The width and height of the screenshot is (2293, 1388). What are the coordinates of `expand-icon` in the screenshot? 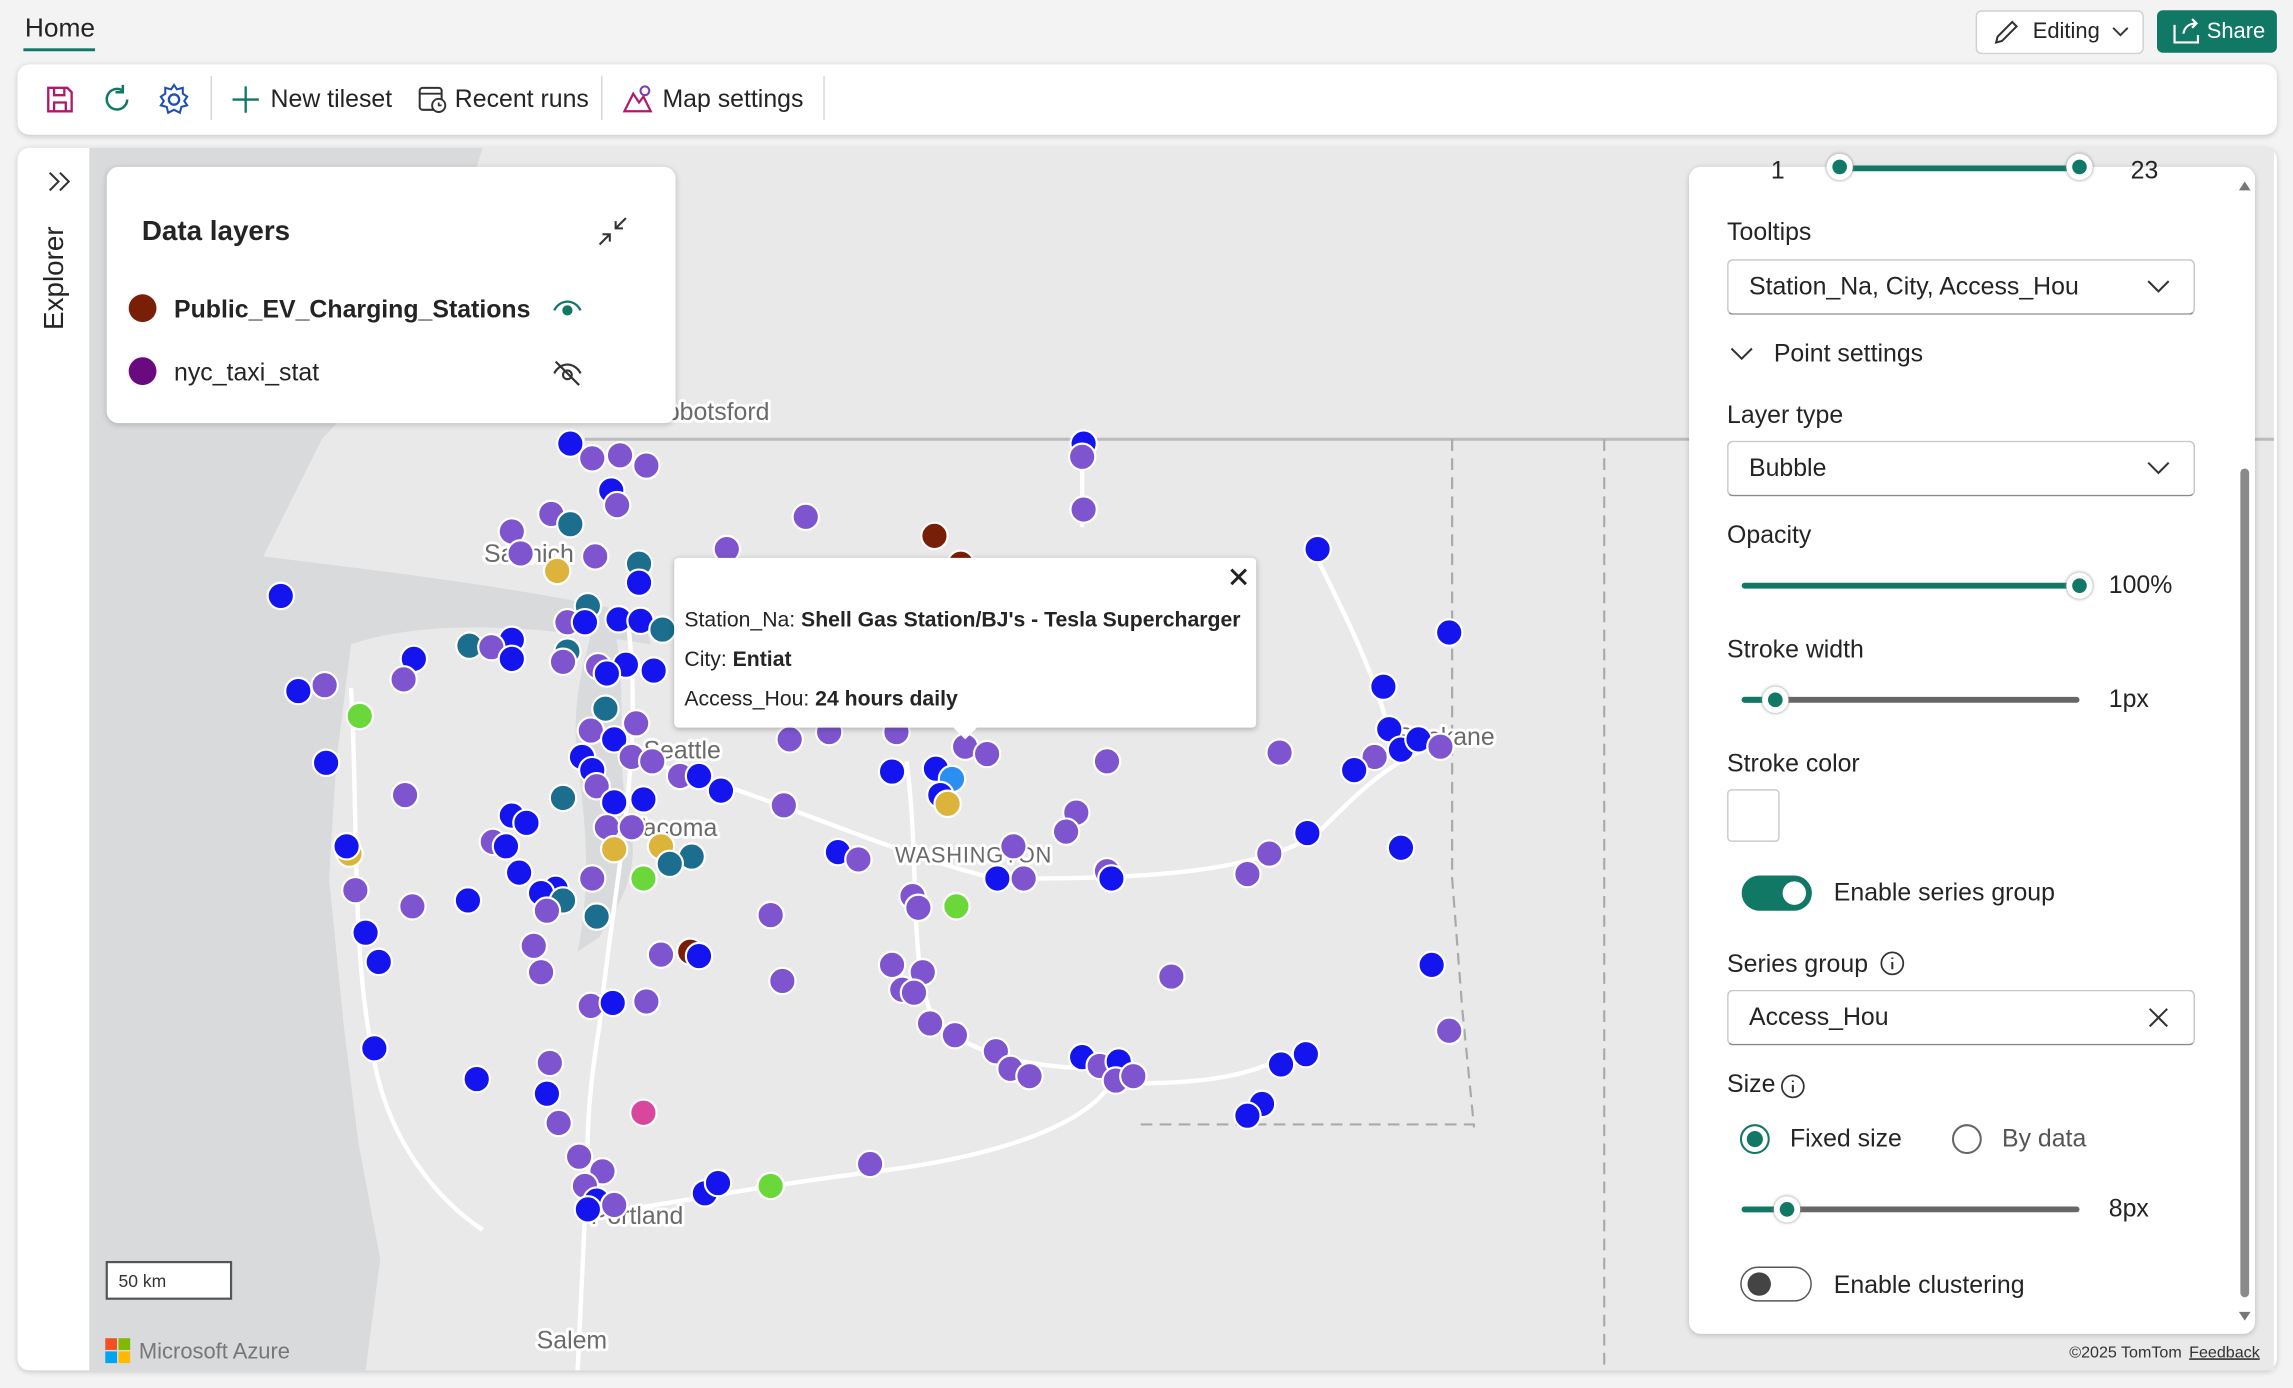 It's located at (59, 181).